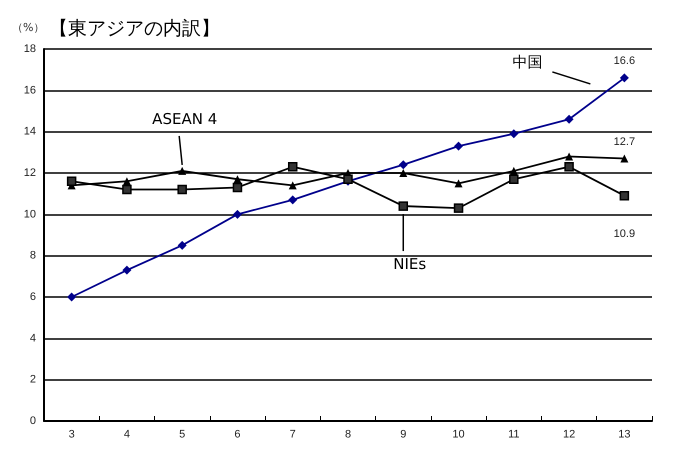  Describe the element at coordinates (514, 434) in the screenshot. I see `x-tick-label: 11` at that location.